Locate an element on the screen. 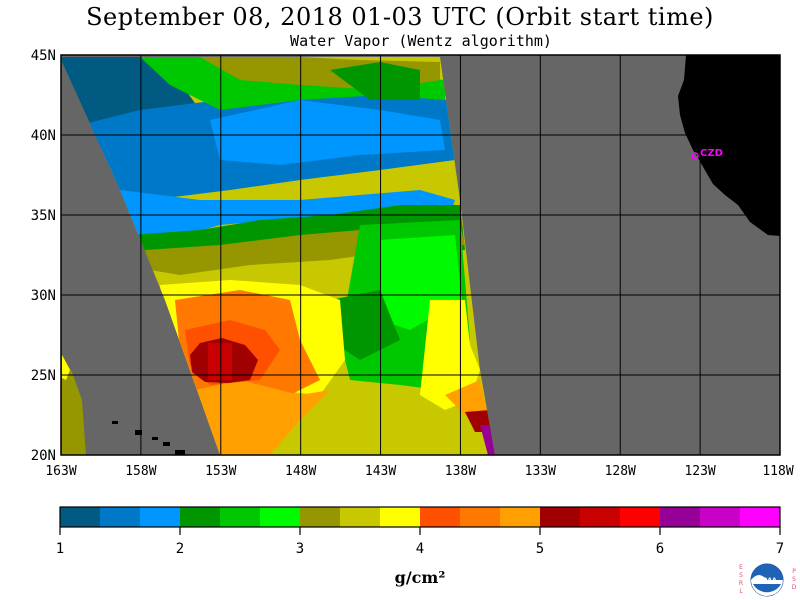 The height and width of the screenshot is (600, 800). lon-label: 133W is located at coordinates (540, 471).